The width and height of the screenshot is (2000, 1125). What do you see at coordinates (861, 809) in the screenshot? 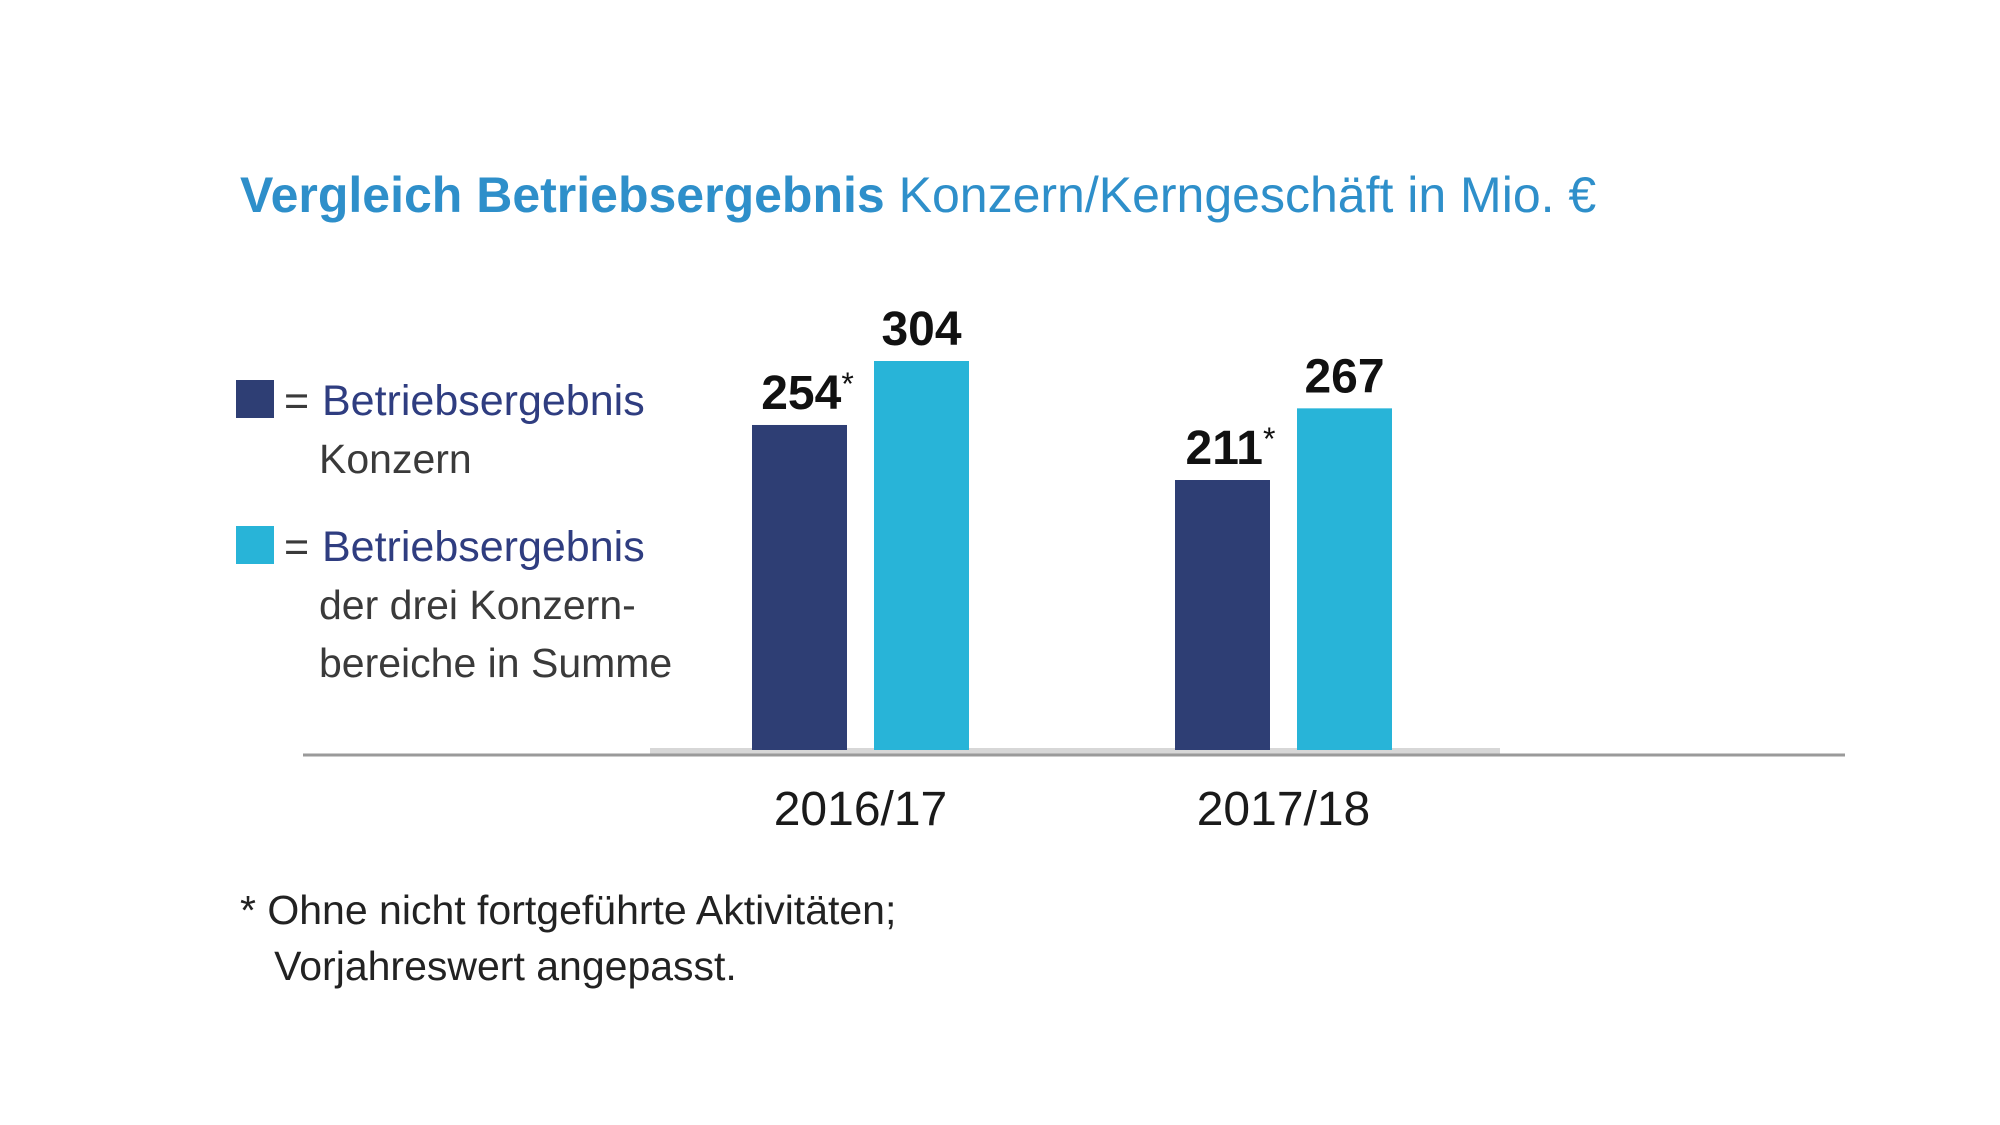
I see `x-tick-label-2016-17: 2016/17` at bounding box center [861, 809].